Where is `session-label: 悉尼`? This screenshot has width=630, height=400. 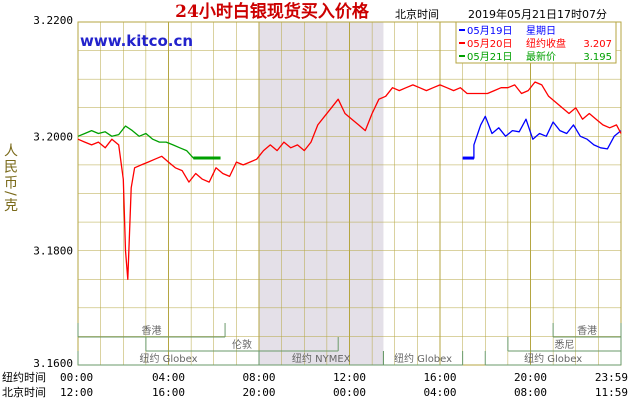
session-label: 悉尼 is located at coordinates (564, 345).